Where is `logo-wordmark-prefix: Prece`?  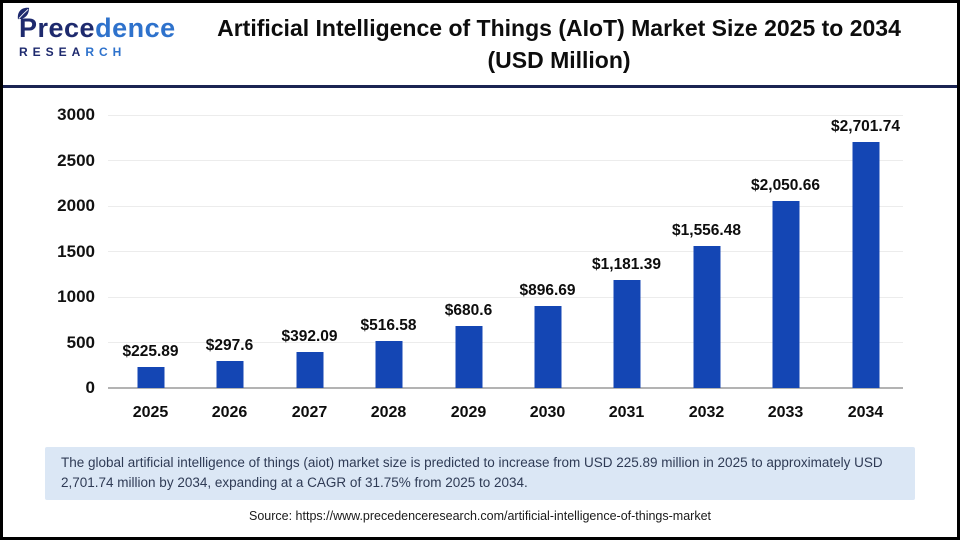 logo-wordmark-prefix: Prece is located at coordinates (57, 28).